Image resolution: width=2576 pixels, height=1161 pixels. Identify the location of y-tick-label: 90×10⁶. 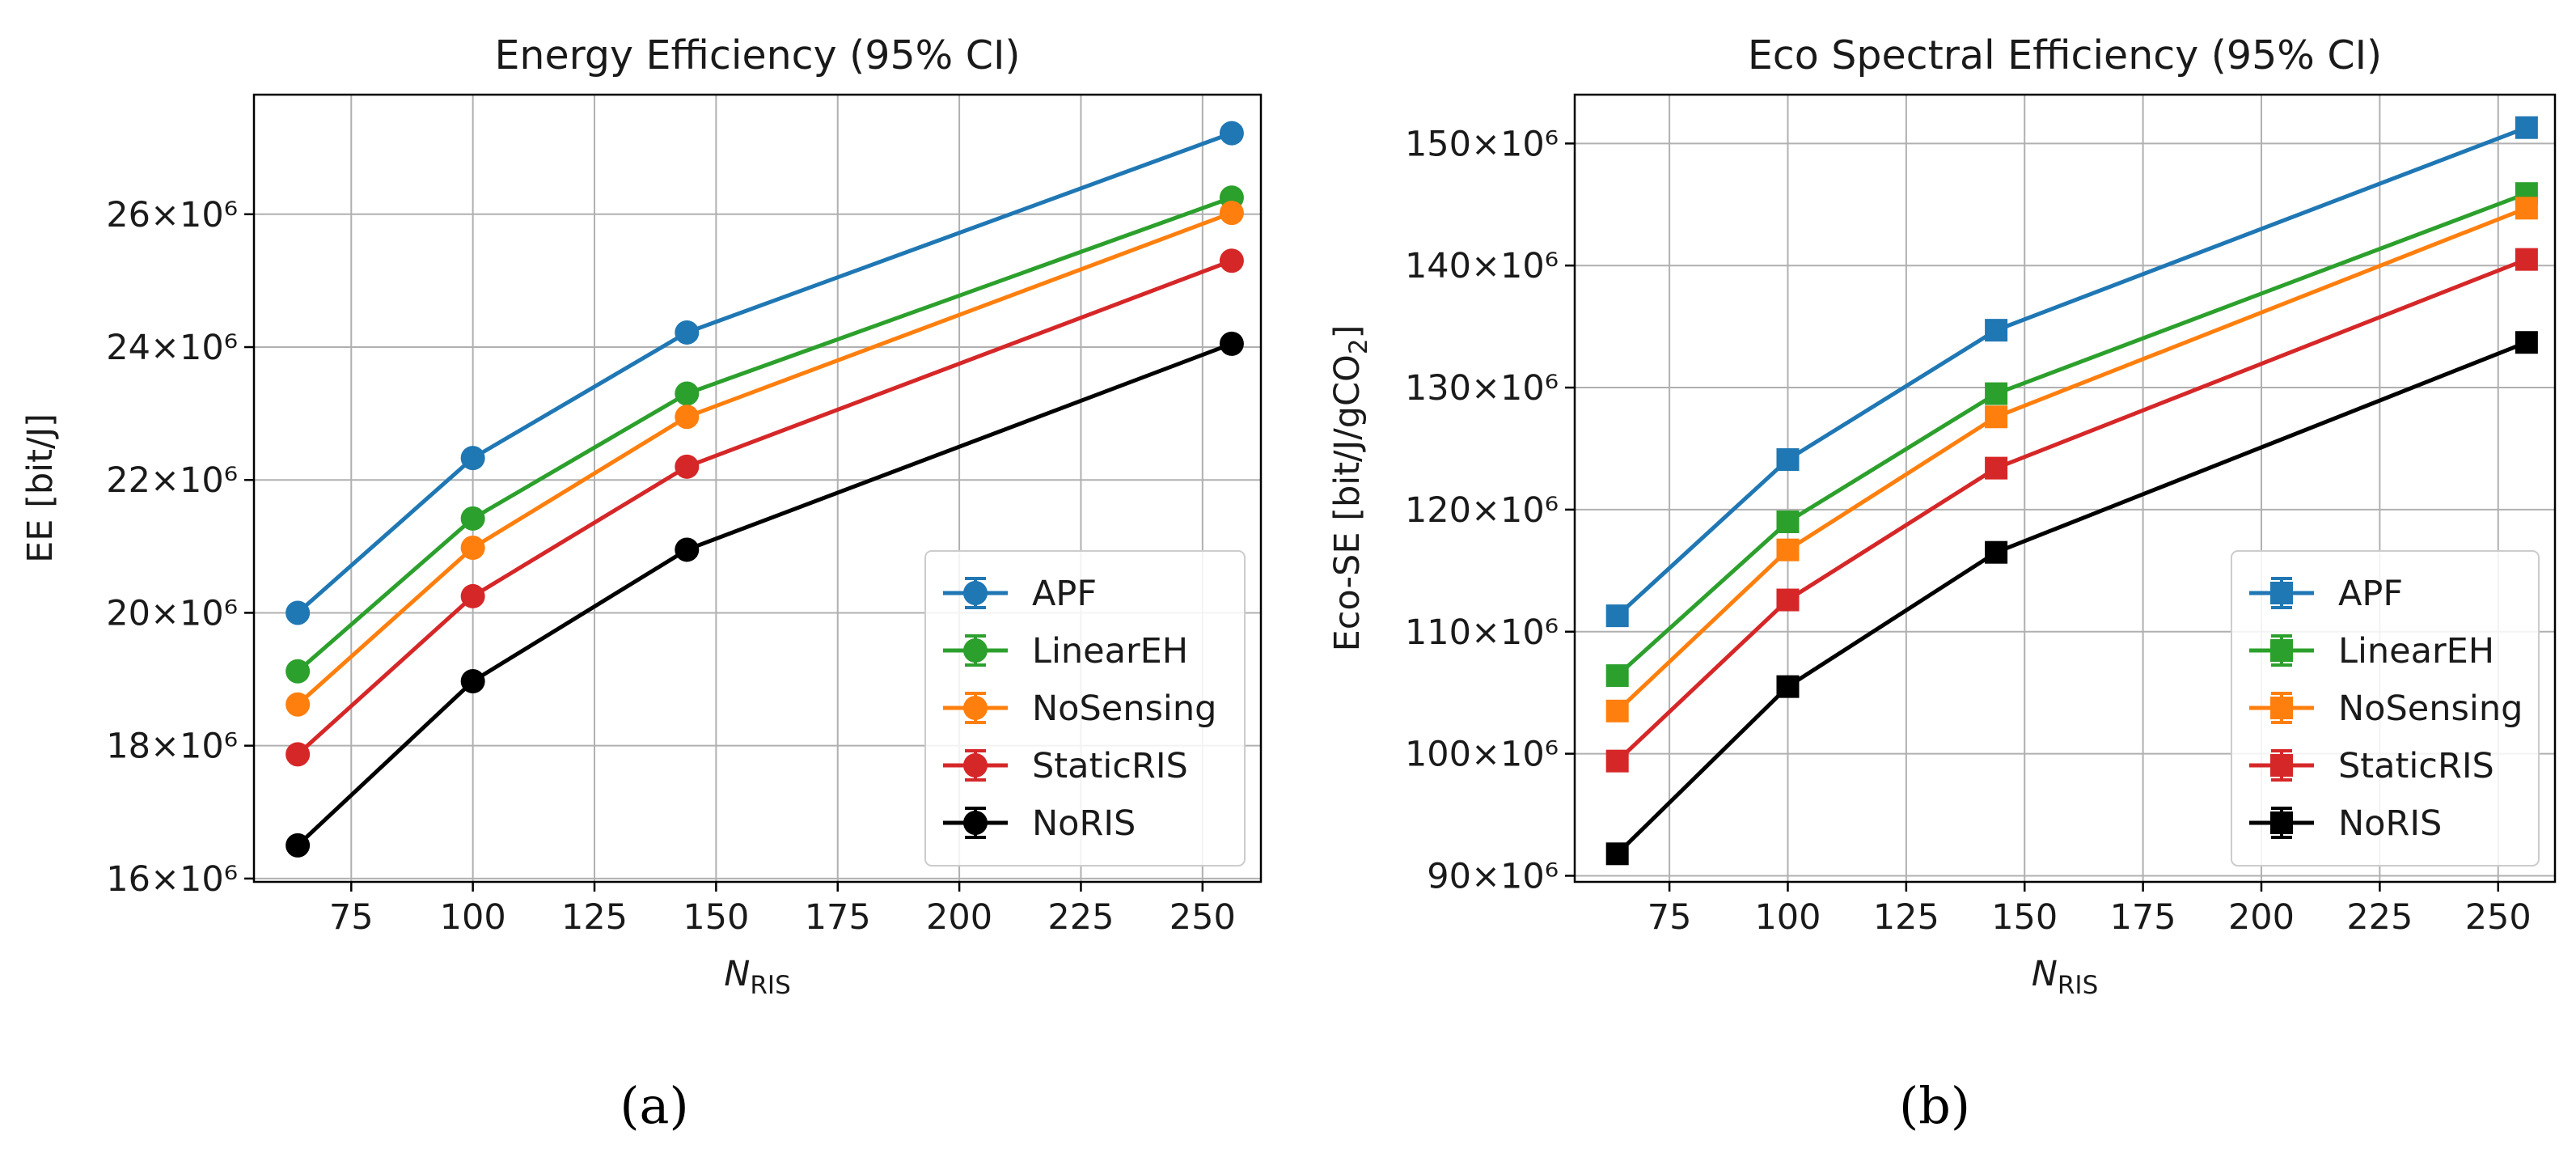
(1493, 876).